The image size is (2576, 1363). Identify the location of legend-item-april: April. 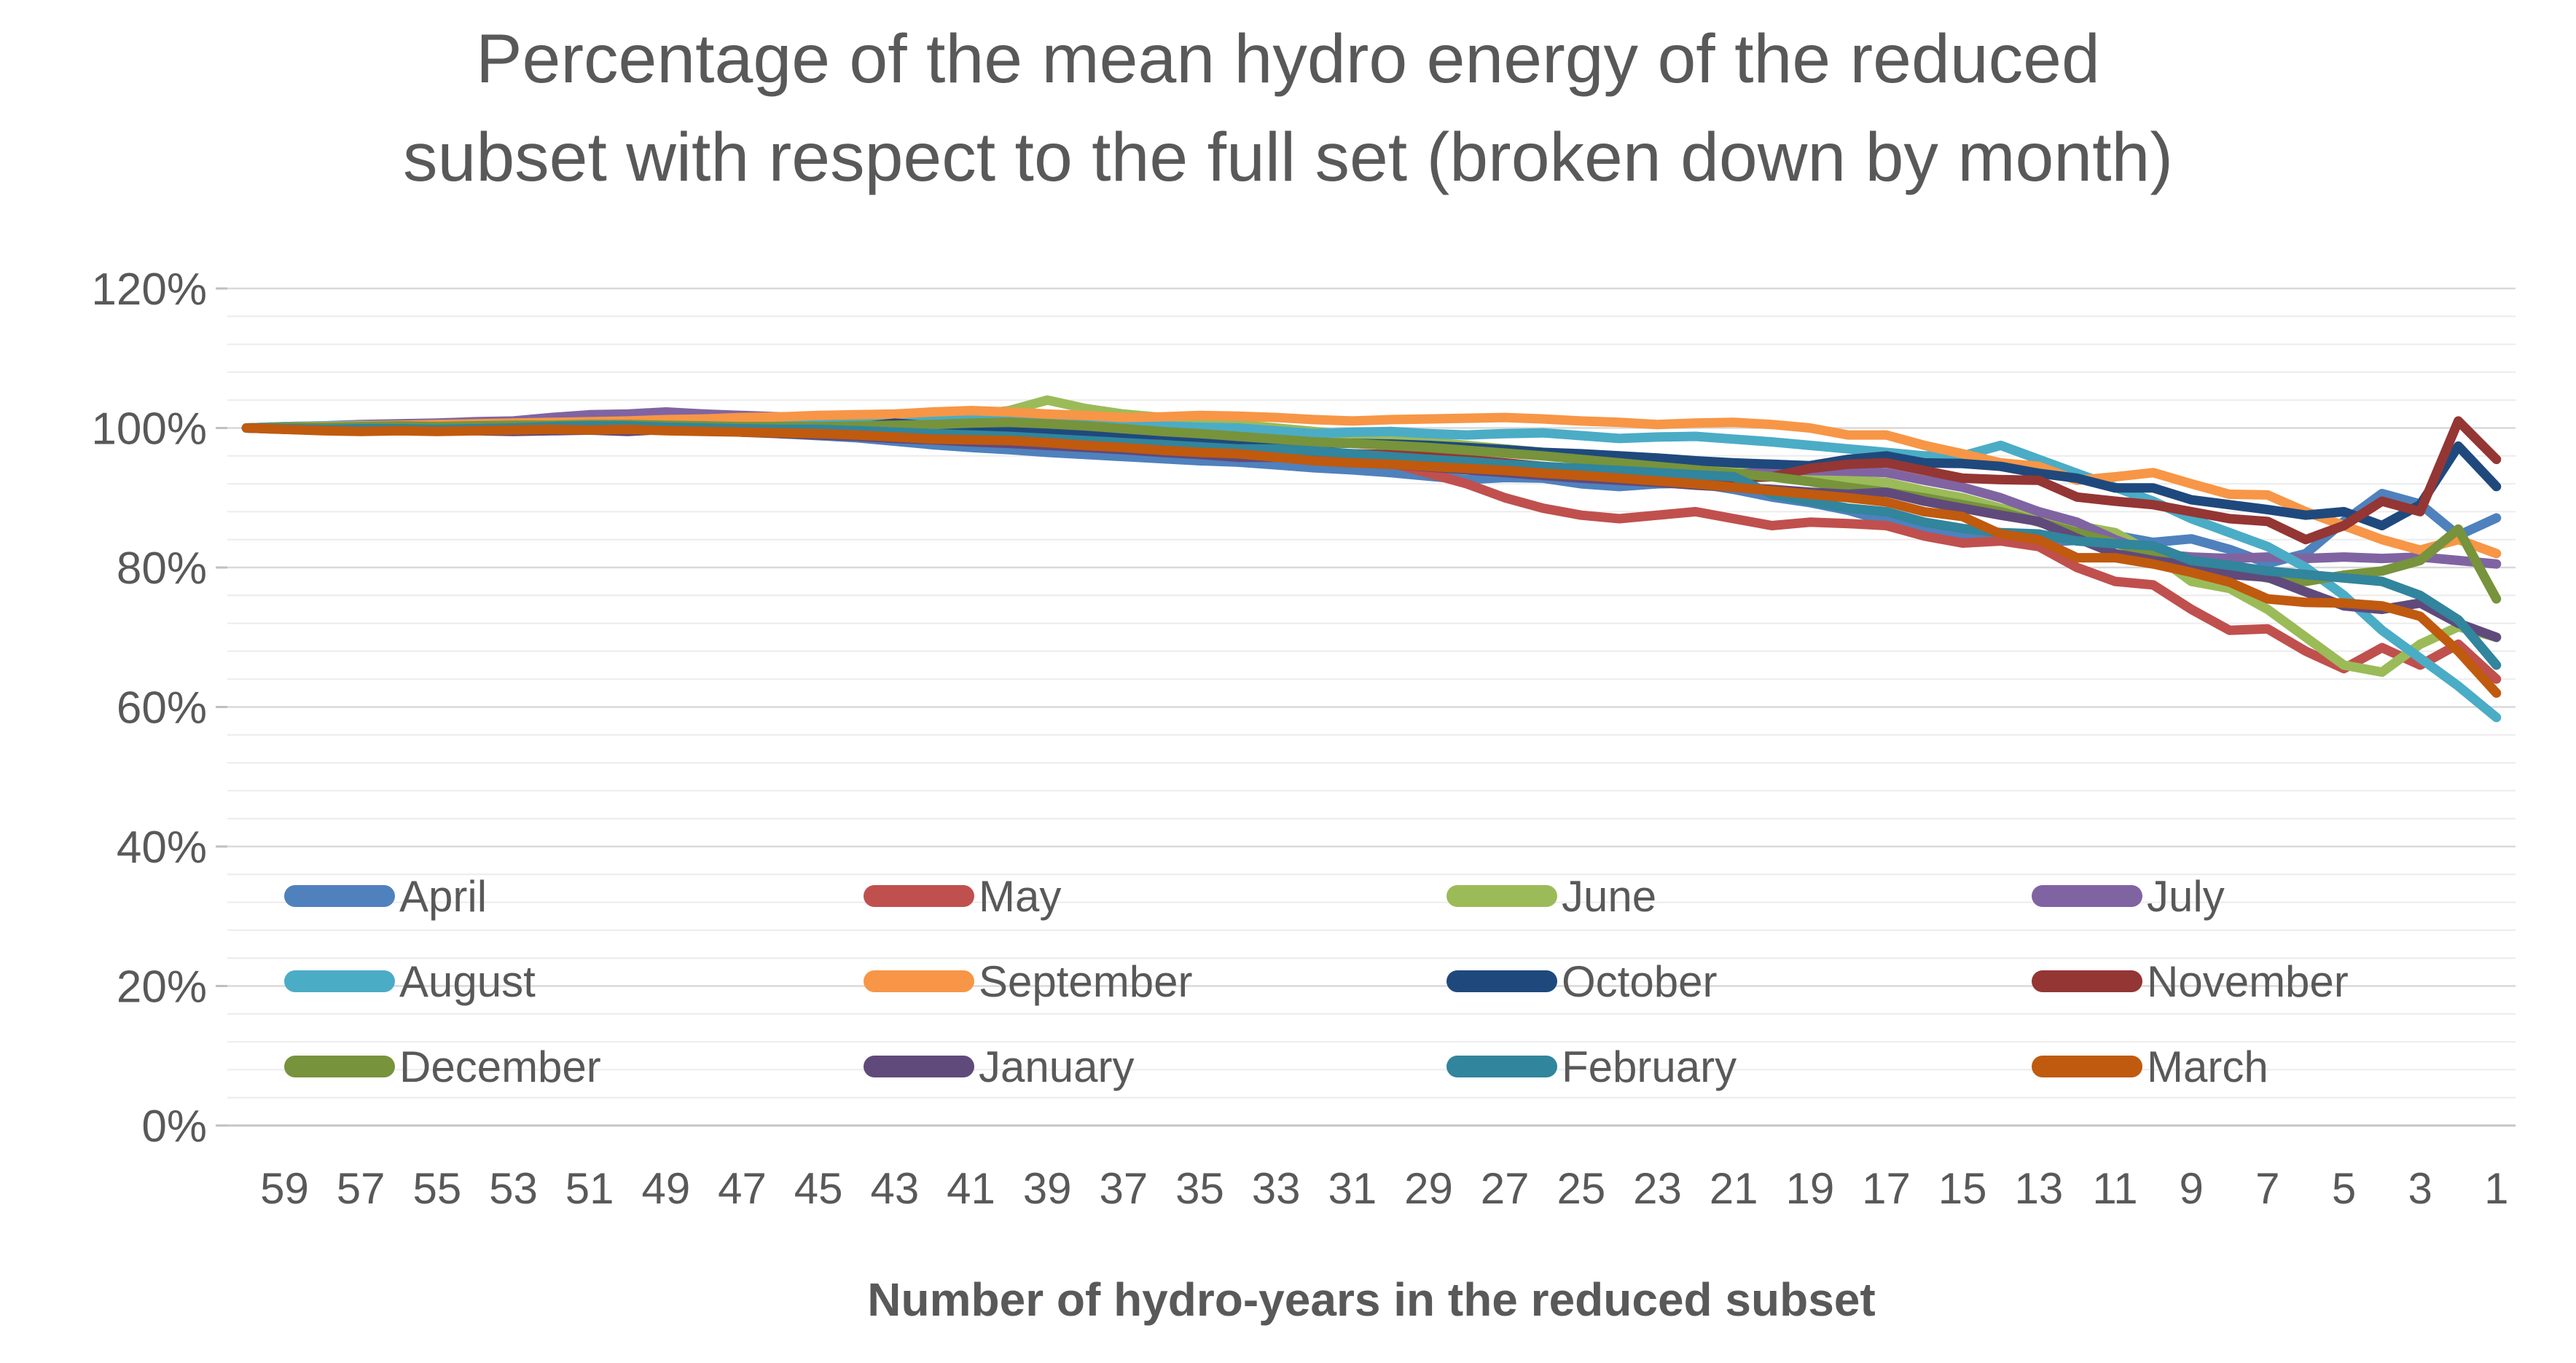
(385, 896).